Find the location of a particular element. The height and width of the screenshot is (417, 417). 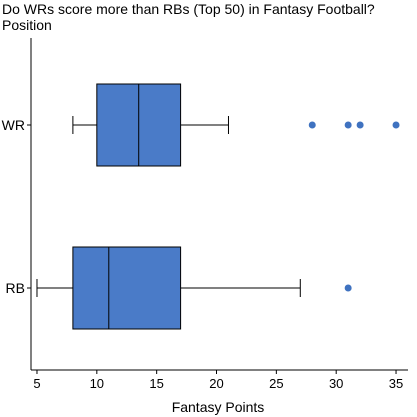

x-tick-label: 10 is located at coordinates (97, 383).